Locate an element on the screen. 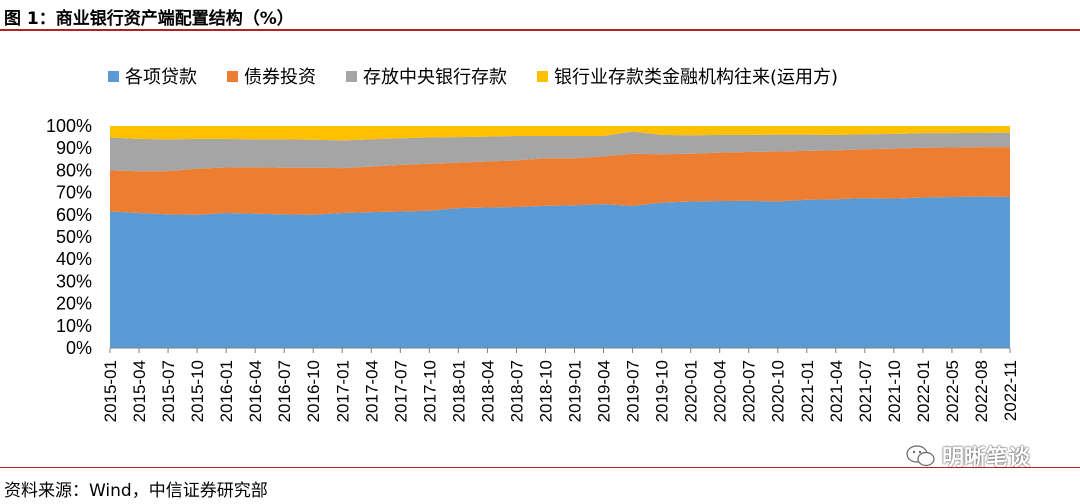  legend-swatch-bonds is located at coordinates (232, 76).